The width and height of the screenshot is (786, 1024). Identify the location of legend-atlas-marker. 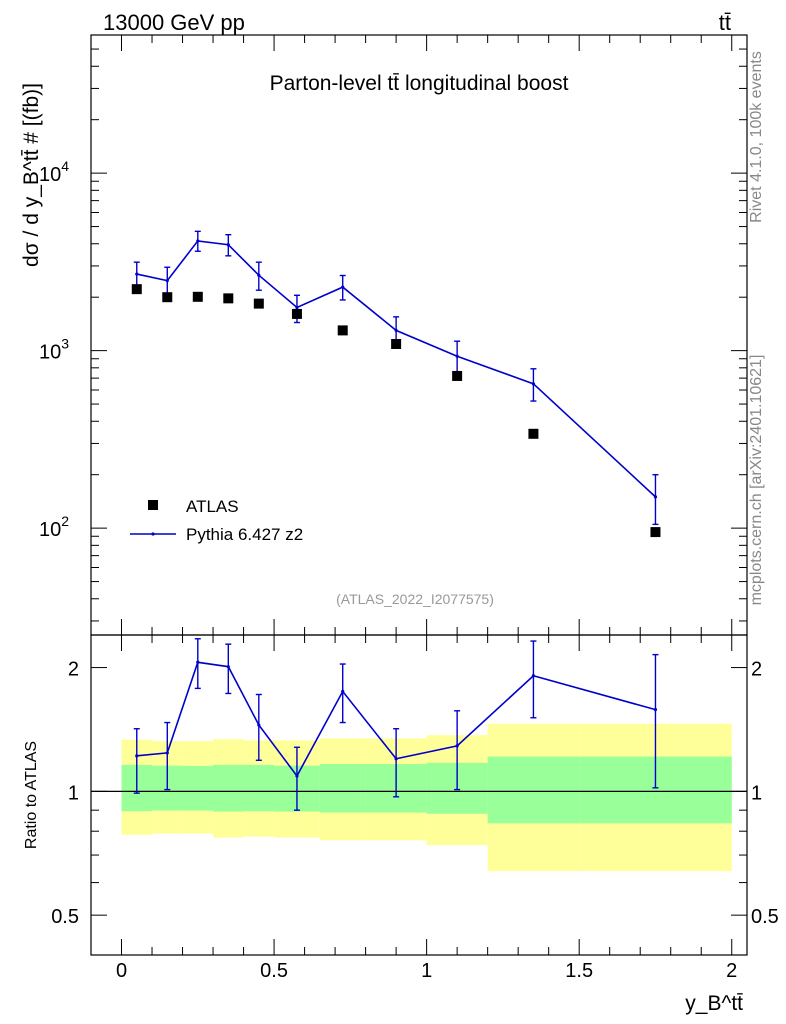
(153, 505).